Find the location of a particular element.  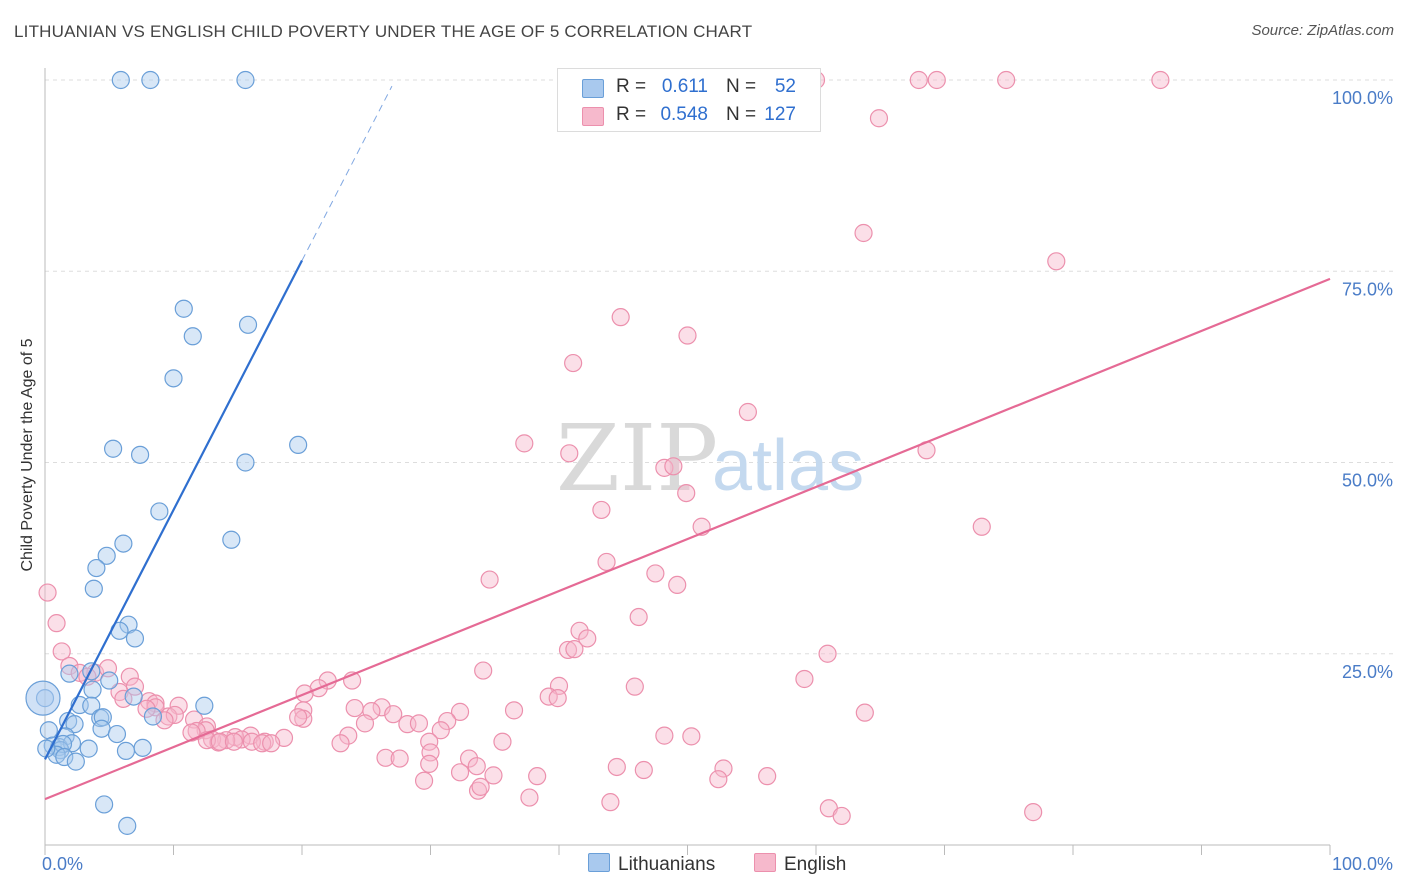

y-tick-label: 25.0% is located at coordinates (1367, 672).